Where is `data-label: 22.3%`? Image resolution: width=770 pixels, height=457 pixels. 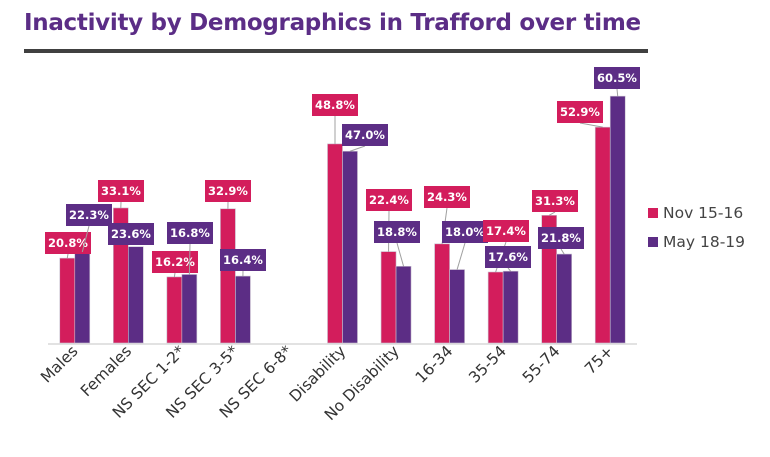 data-label: 22.3% is located at coordinates (89, 215).